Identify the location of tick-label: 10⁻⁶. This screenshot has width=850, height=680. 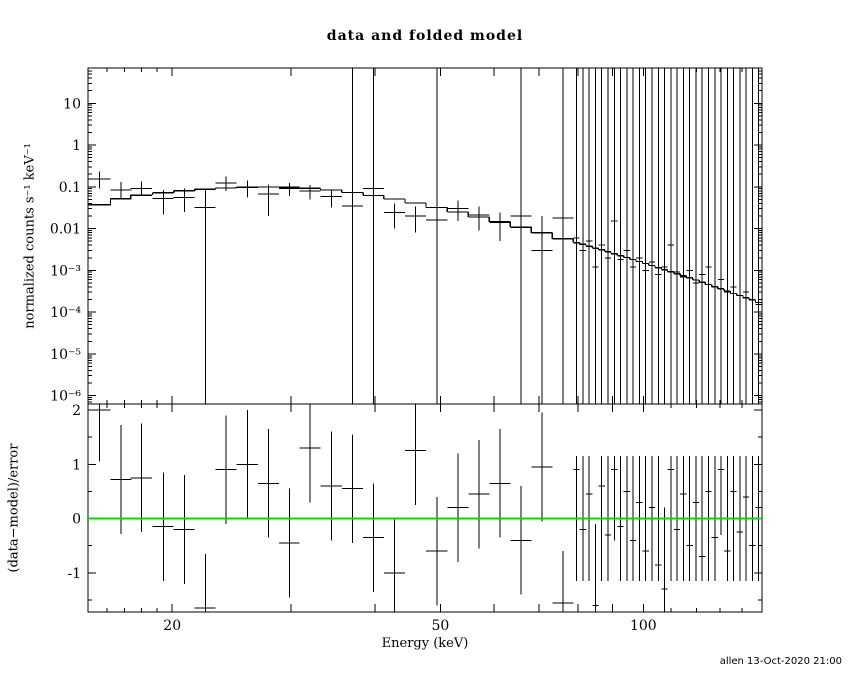
(65, 397).